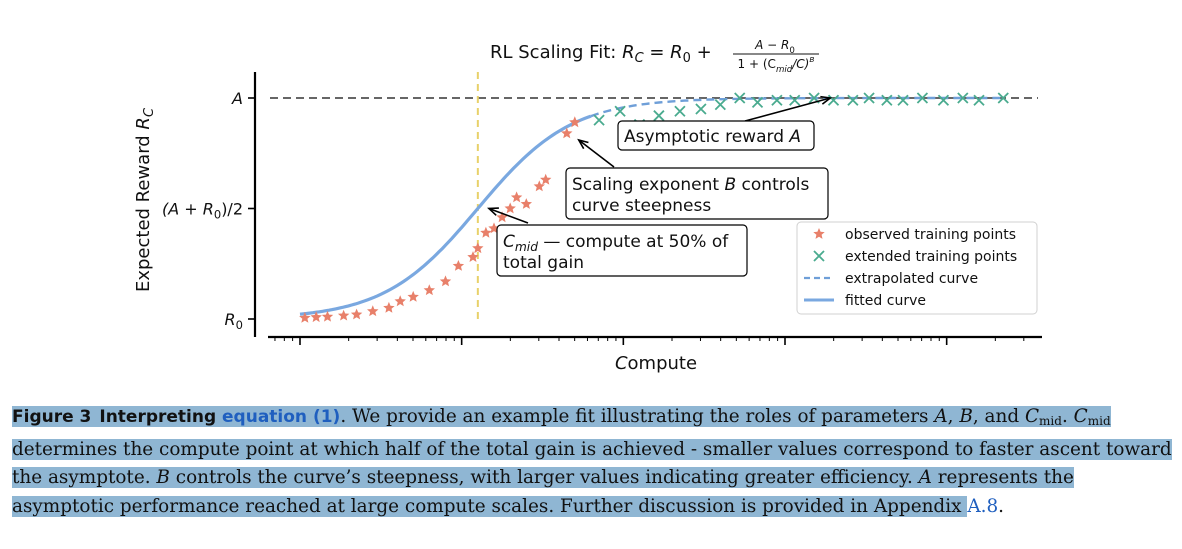 The height and width of the screenshot is (549, 1182). Describe the element at coordinates (656, 363) in the screenshot. I see `x-axis-label: Compute` at that location.